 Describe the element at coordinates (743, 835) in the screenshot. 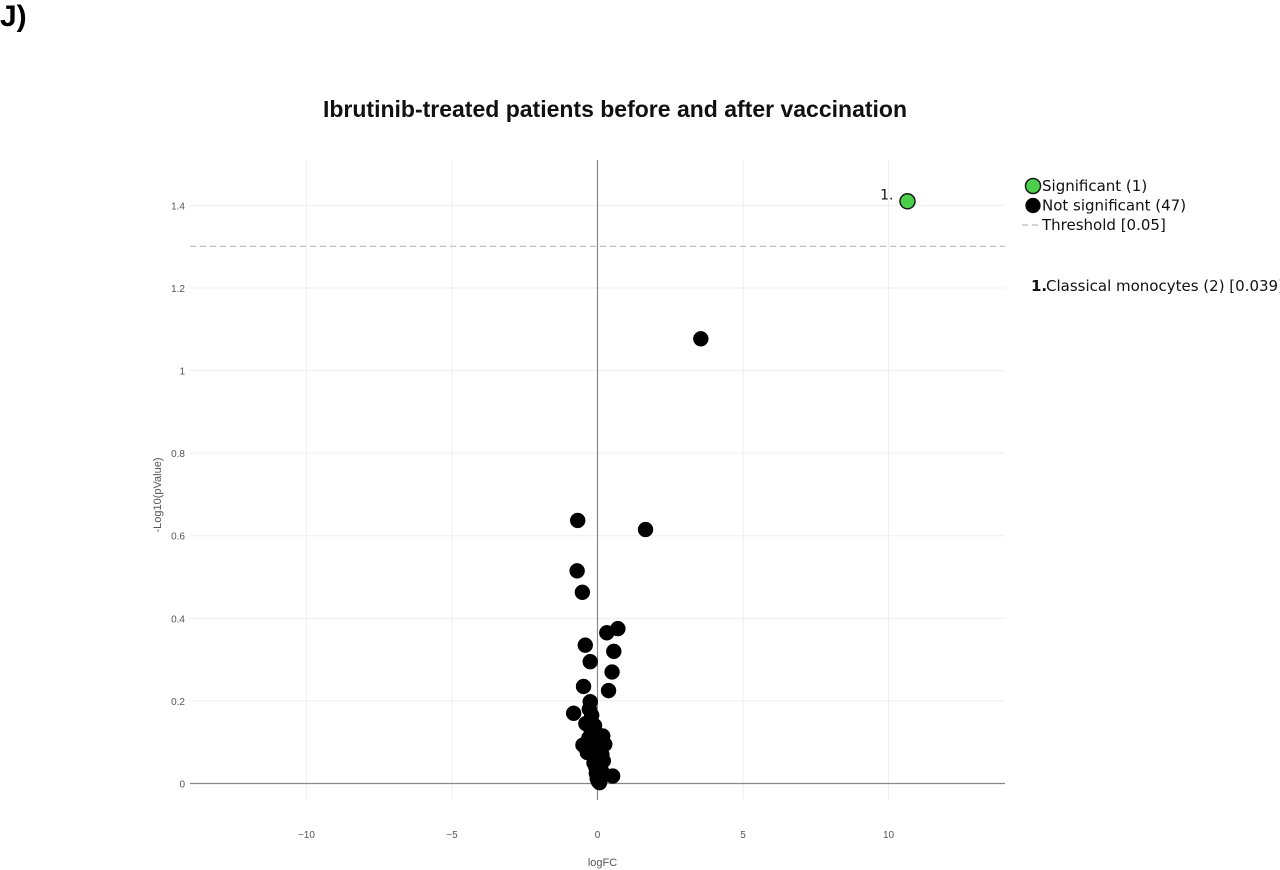

I see `x-tick-label: 5` at that location.